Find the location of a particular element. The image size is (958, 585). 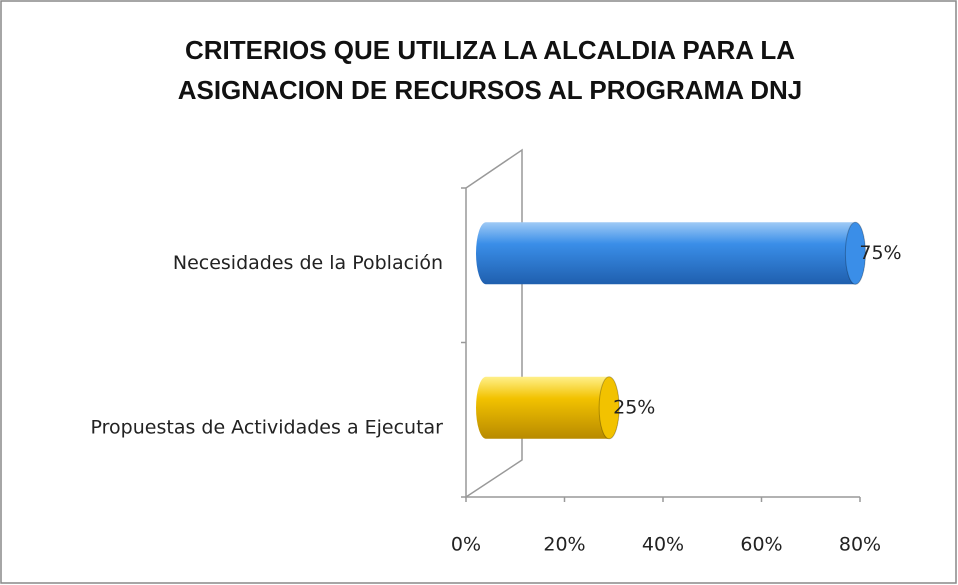

x-tick-label: 0% is located at coordinates (466, 545).